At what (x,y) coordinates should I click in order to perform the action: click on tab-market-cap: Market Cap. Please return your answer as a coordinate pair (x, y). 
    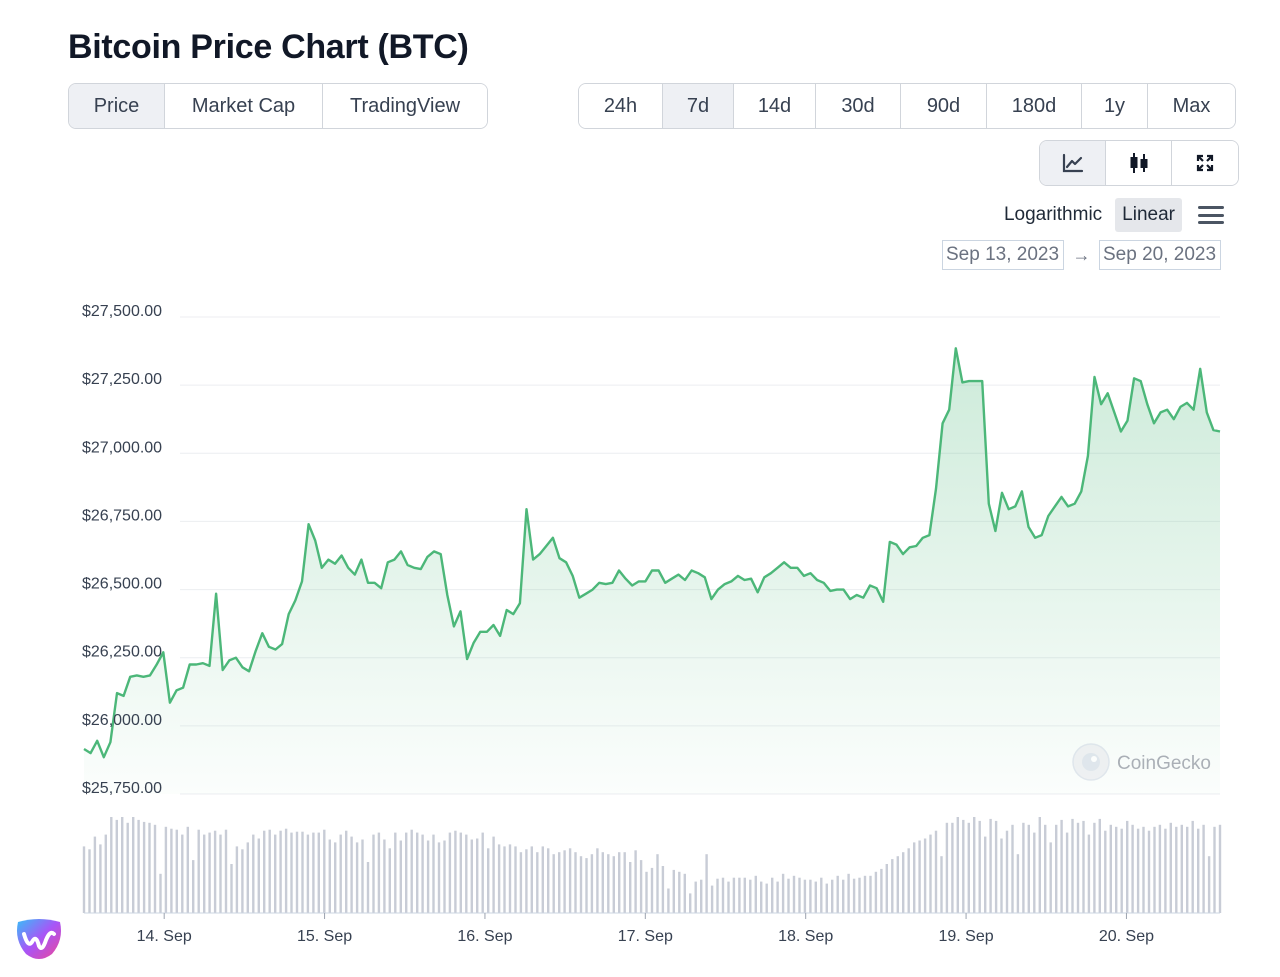
    Looking at the image, I should click on (244, 106).